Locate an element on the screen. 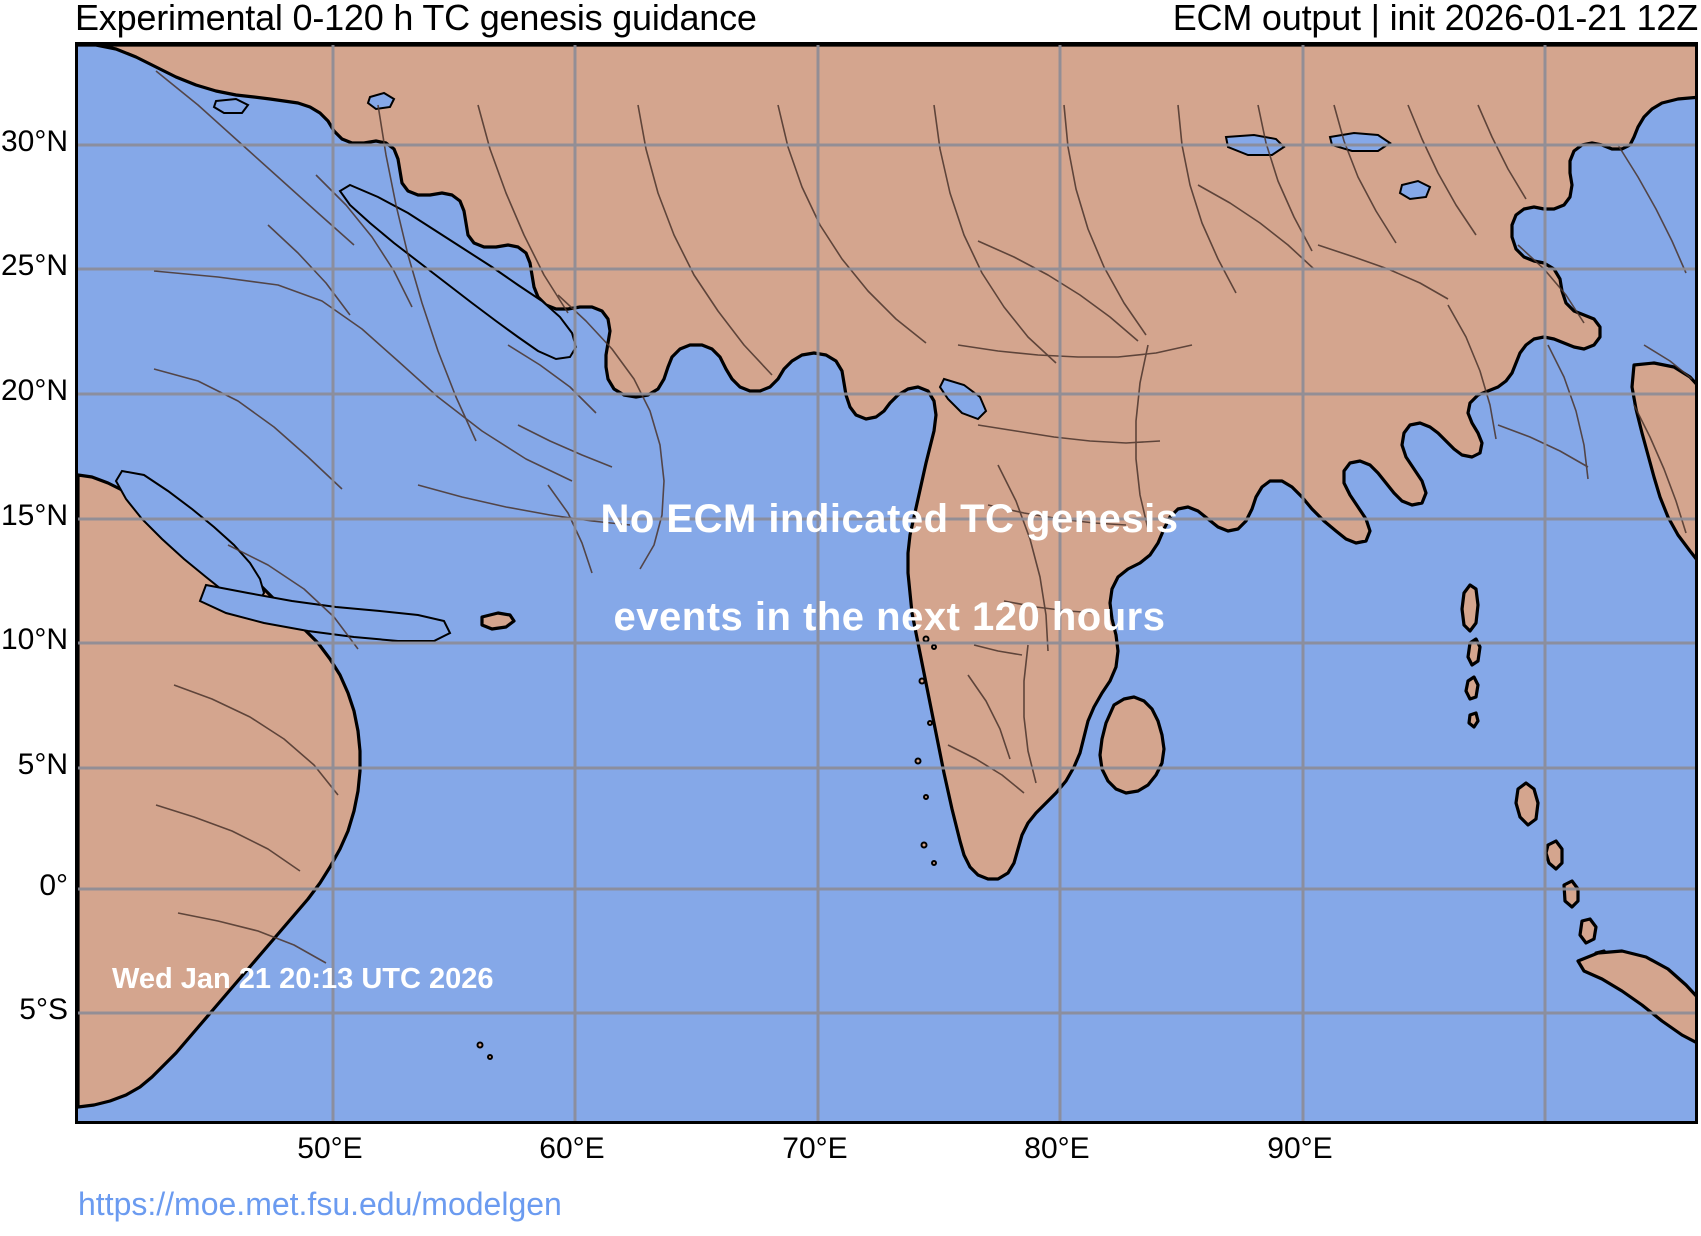 This screenshot has height=1236, width=1701. y-tick-5n: 5°N is located at coordinates (42, 764).